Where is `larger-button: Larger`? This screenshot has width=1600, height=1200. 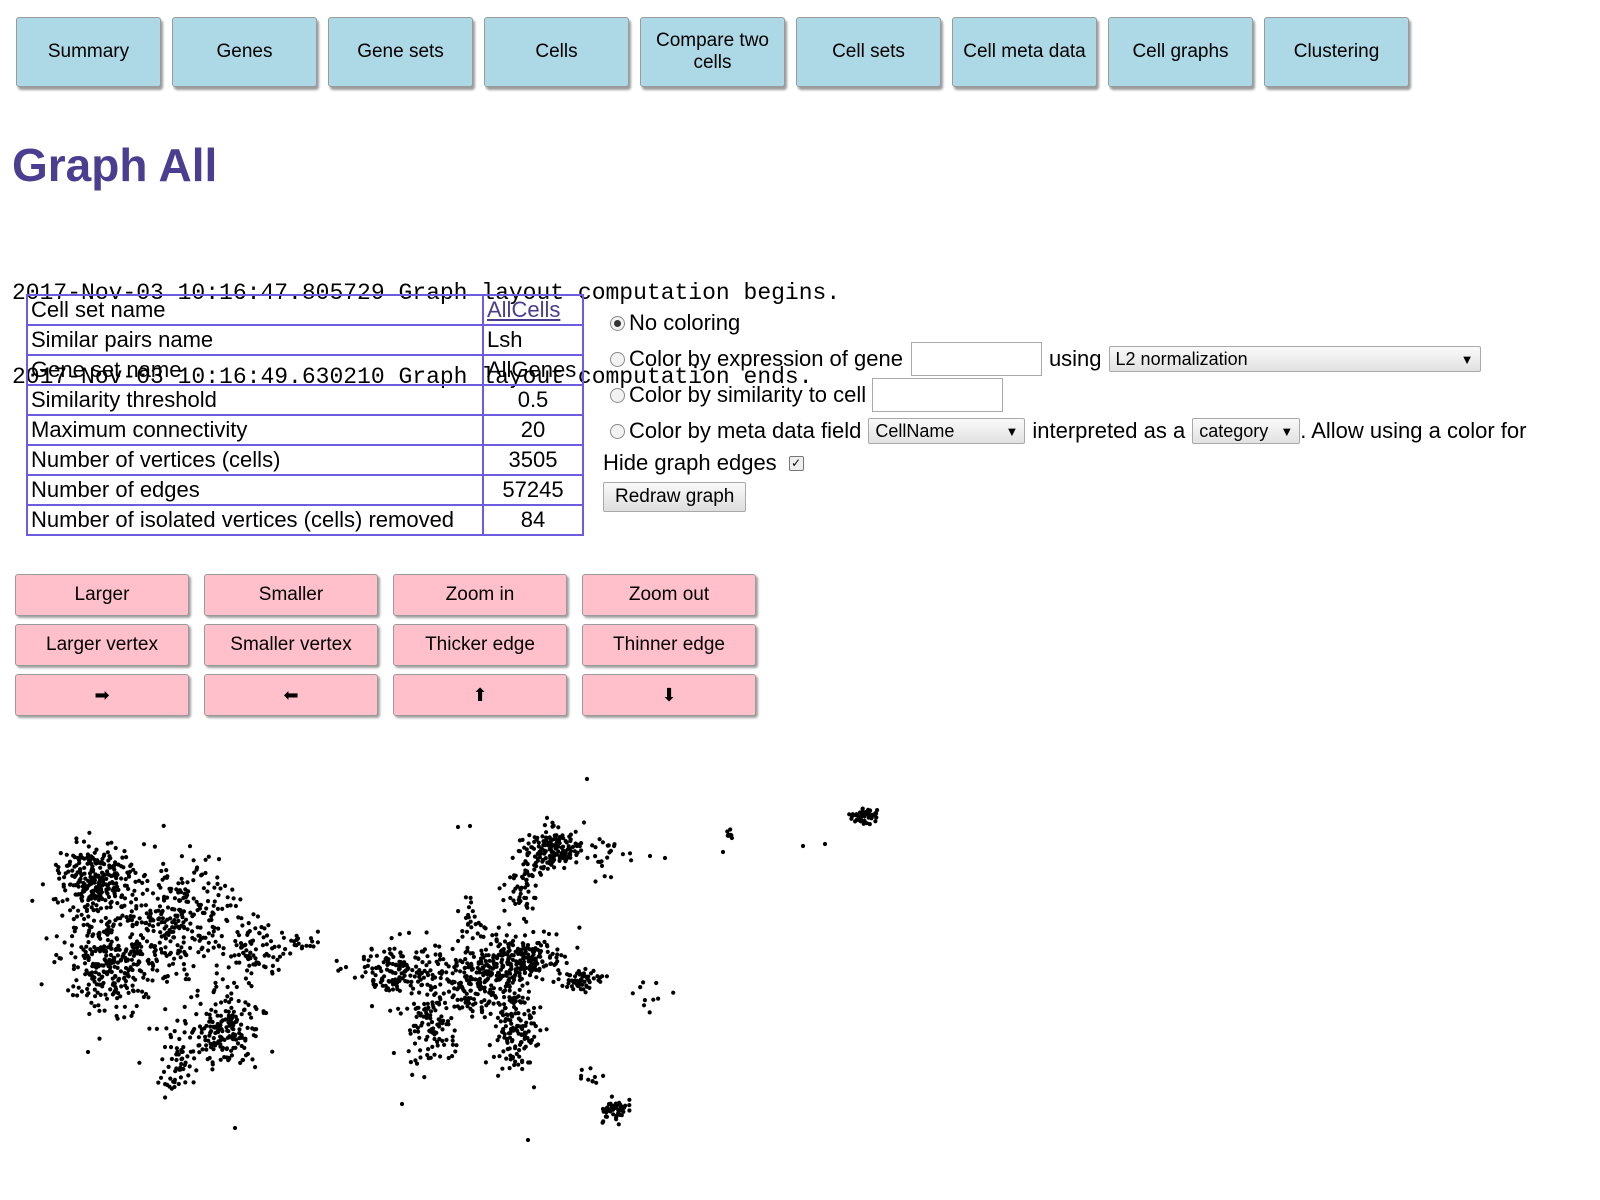
larger-button: Larger is located at coordinates (102, 595).